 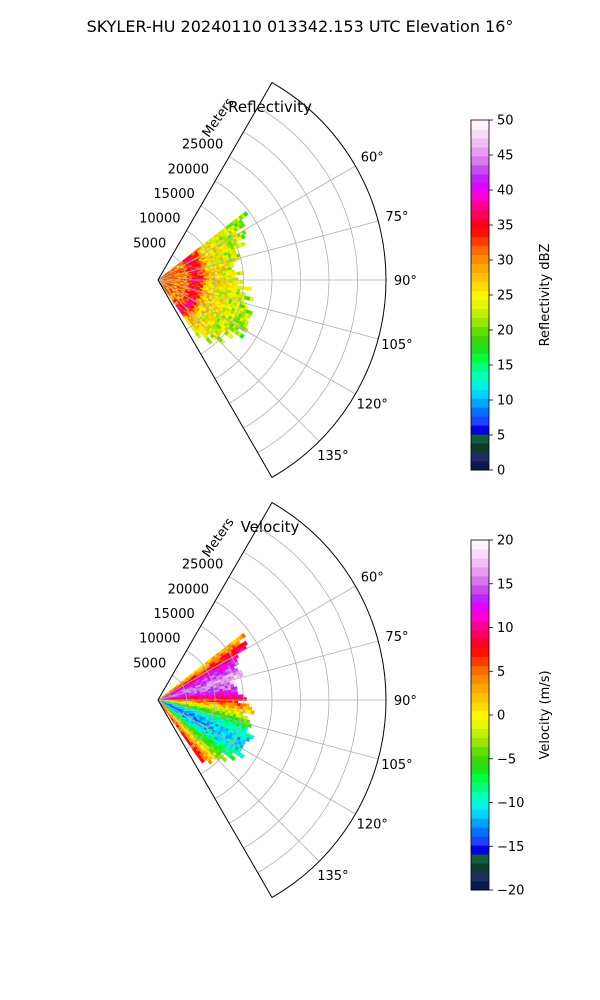 What do you see at coordinates (505, 121) in the screenshot?
I see `colorbar-tick-label: 50` at bounding box center [505, 121].